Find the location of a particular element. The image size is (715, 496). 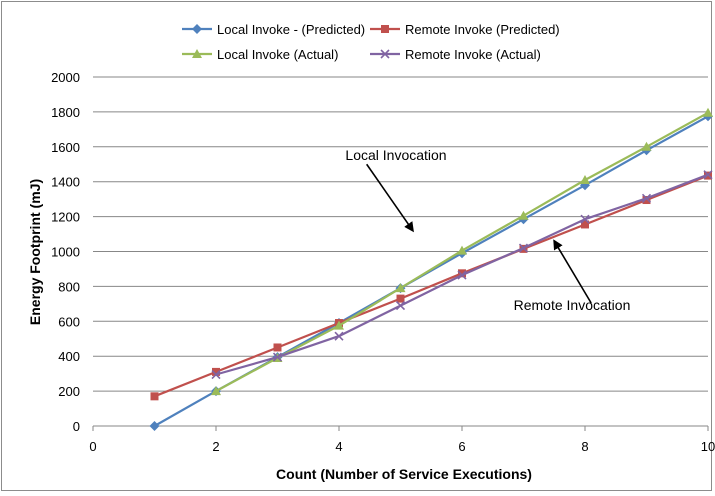

y-axis-title: Energy Footprint (mJ) is located at coordinates (35, 252).